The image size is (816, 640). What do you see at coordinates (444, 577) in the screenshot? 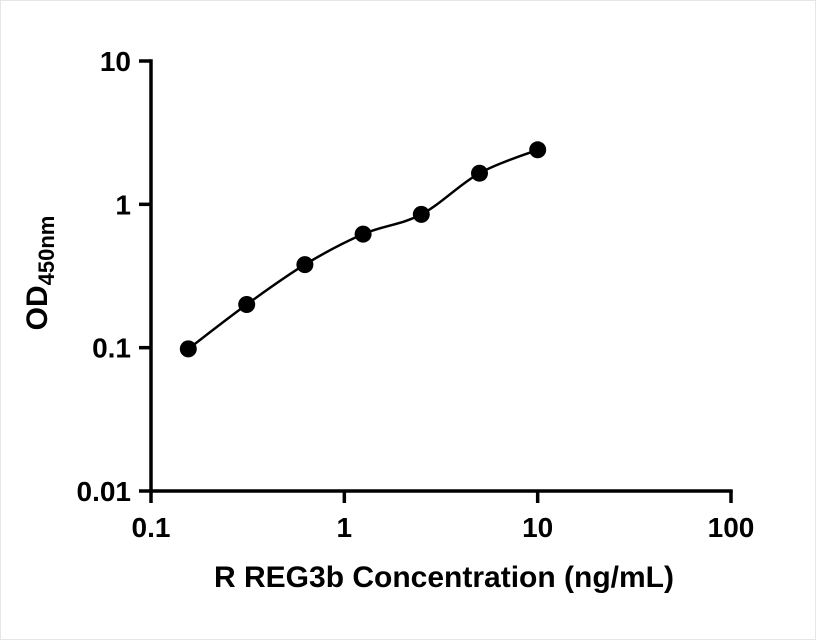
I see `x-axis-title: R REG3b Concentration (ng/mL)` at bounding box center [444, 577].